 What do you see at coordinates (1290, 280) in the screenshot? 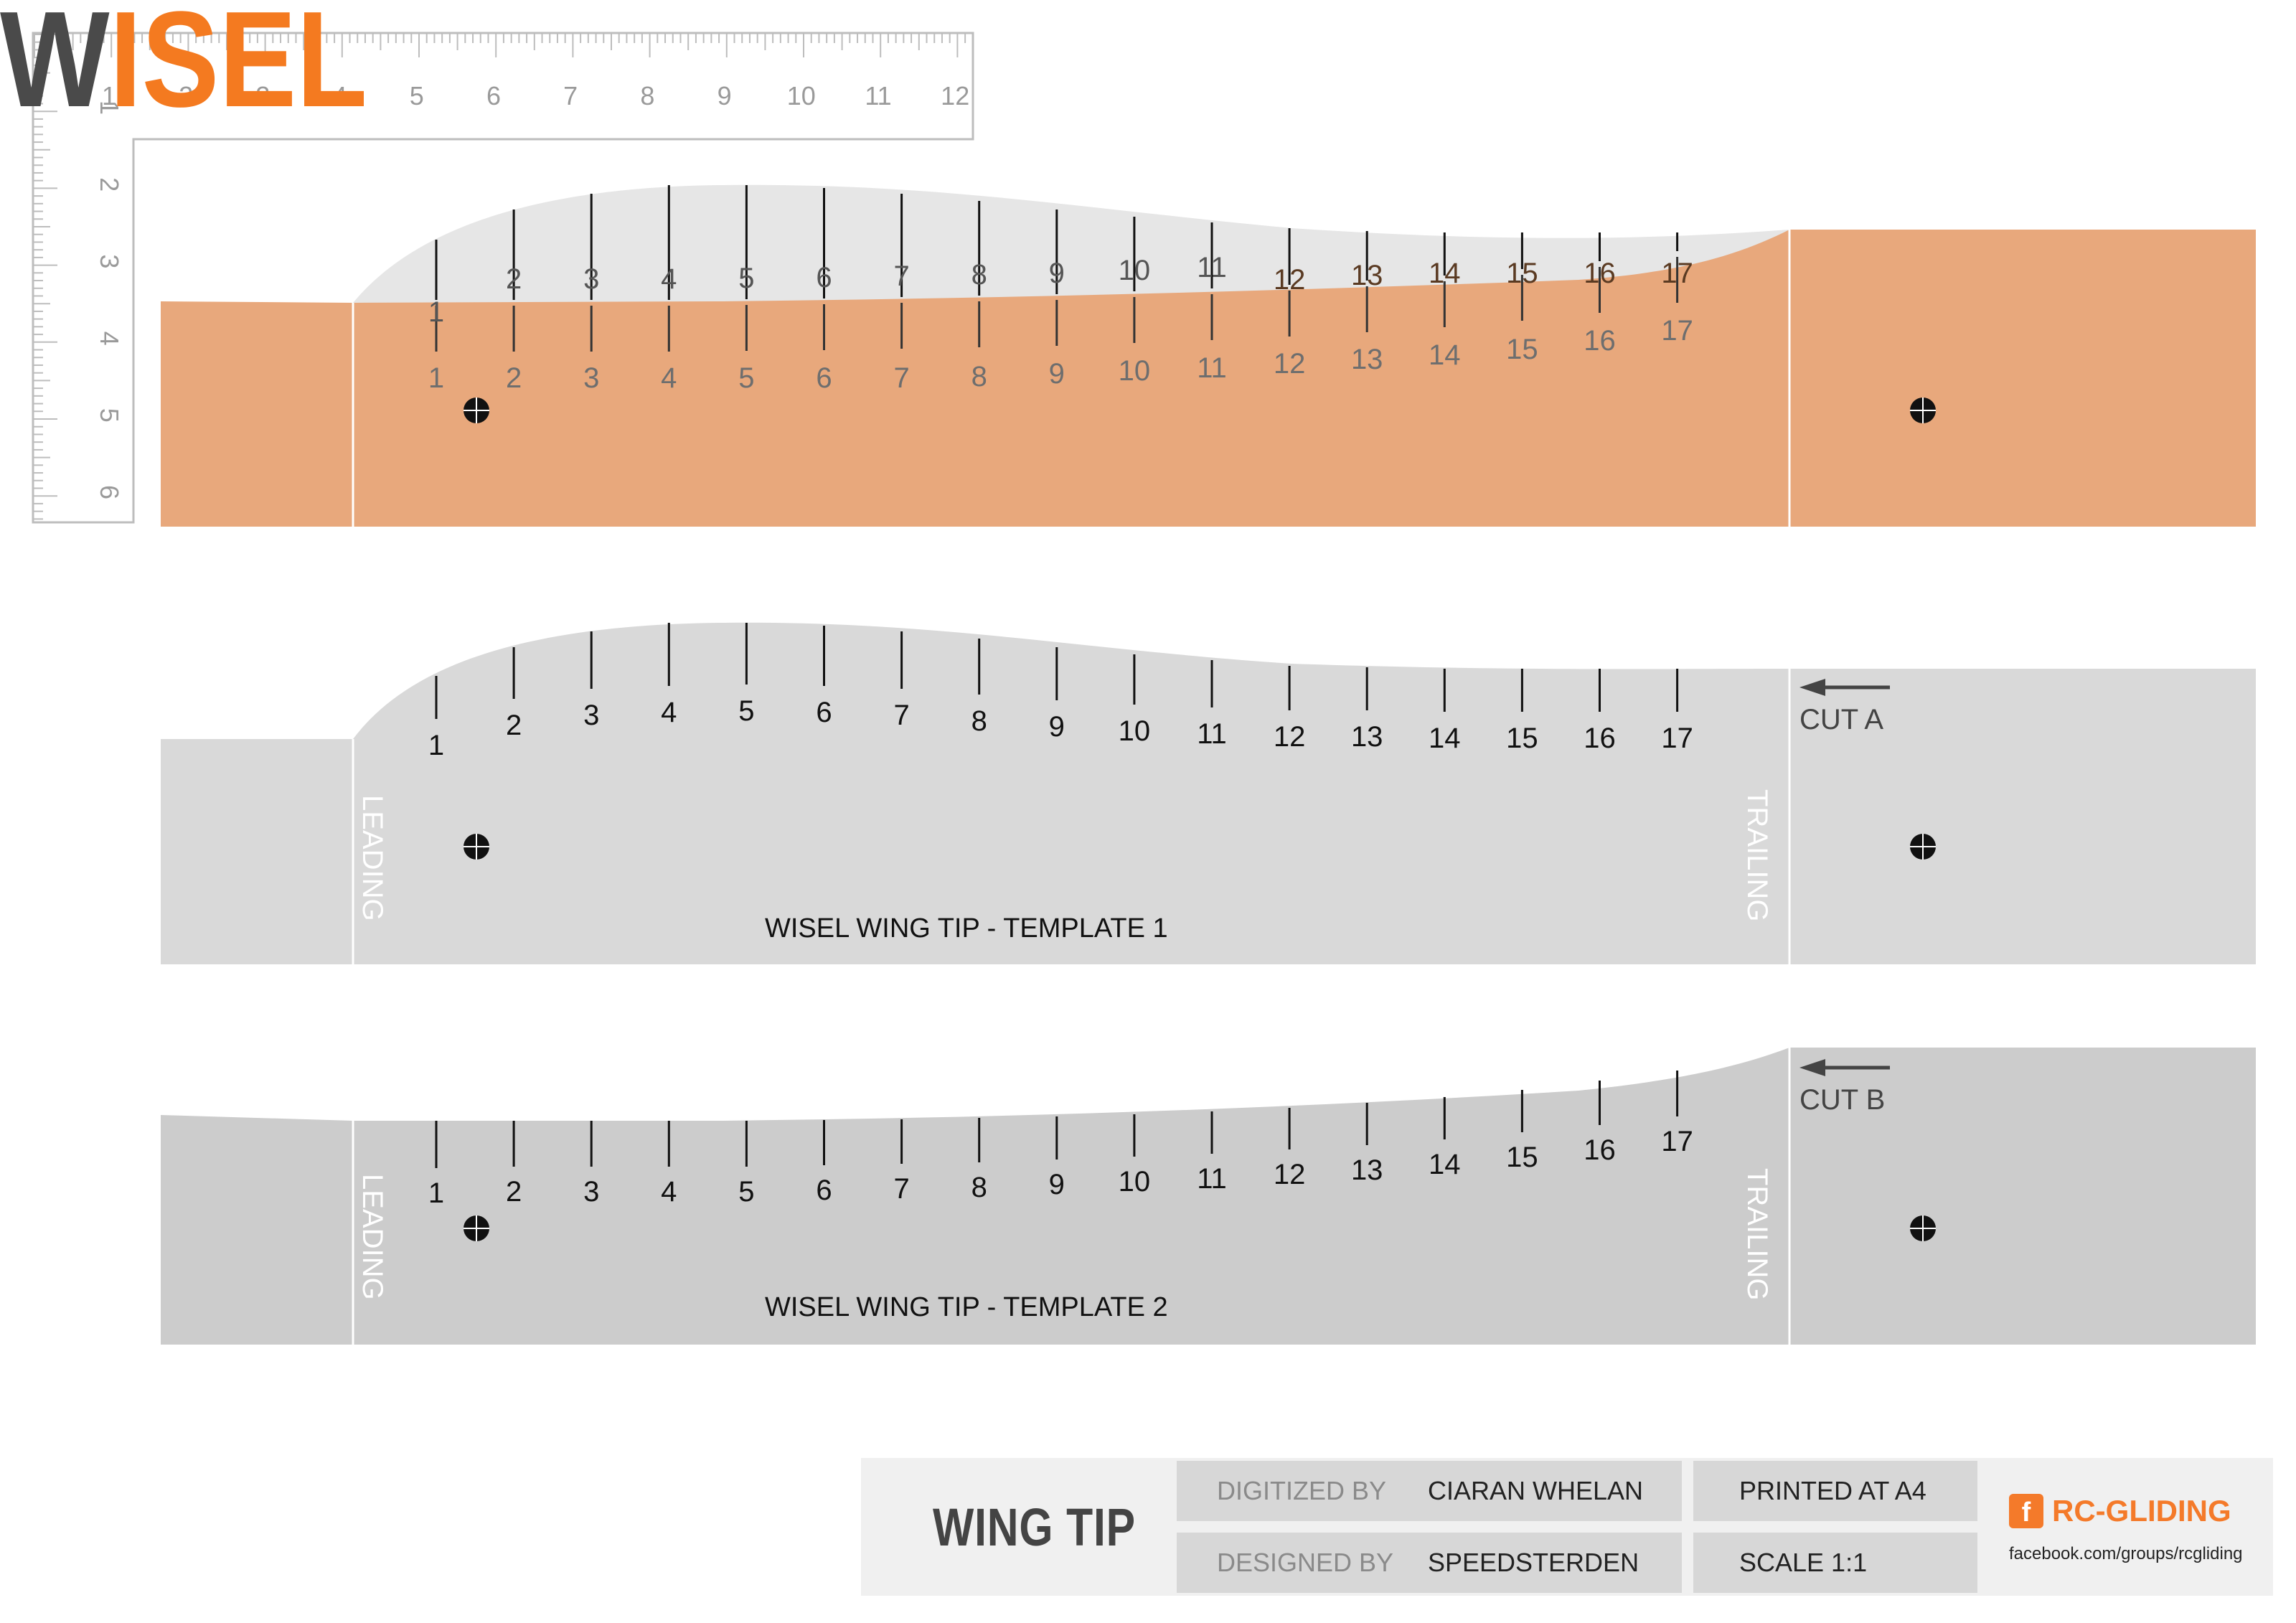
I see `upper-station-label: 12` at bounding box center [1290, 280].